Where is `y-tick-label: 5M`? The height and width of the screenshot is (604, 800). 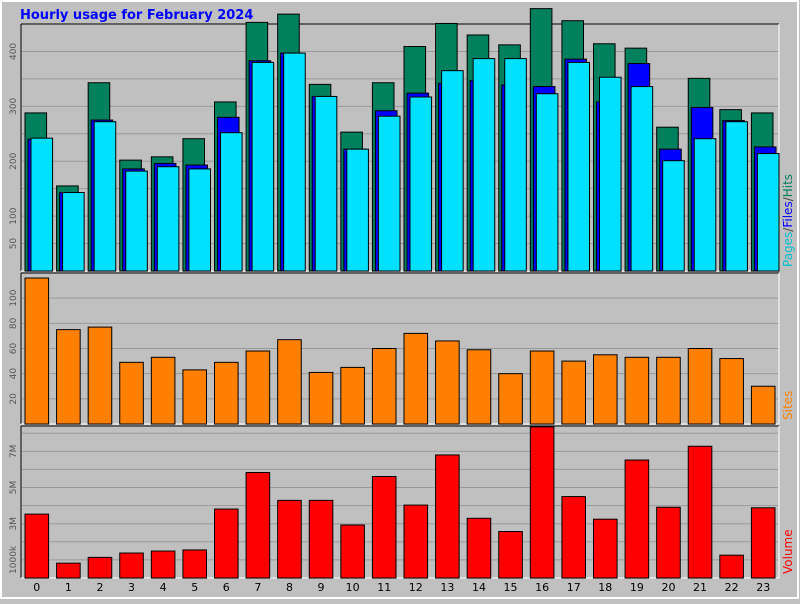 y-tick-label: 5M is located at coordinates (14, 488).